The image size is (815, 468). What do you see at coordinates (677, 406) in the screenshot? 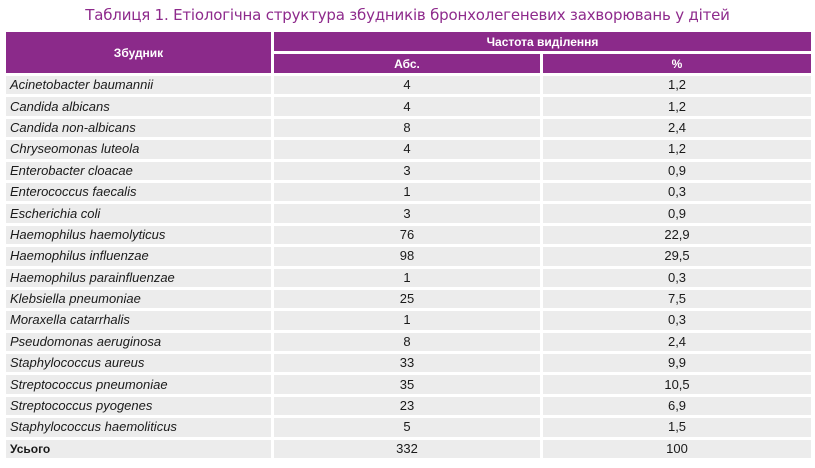
I see `percent-value: 6,9` at bounding box center [677, 406].